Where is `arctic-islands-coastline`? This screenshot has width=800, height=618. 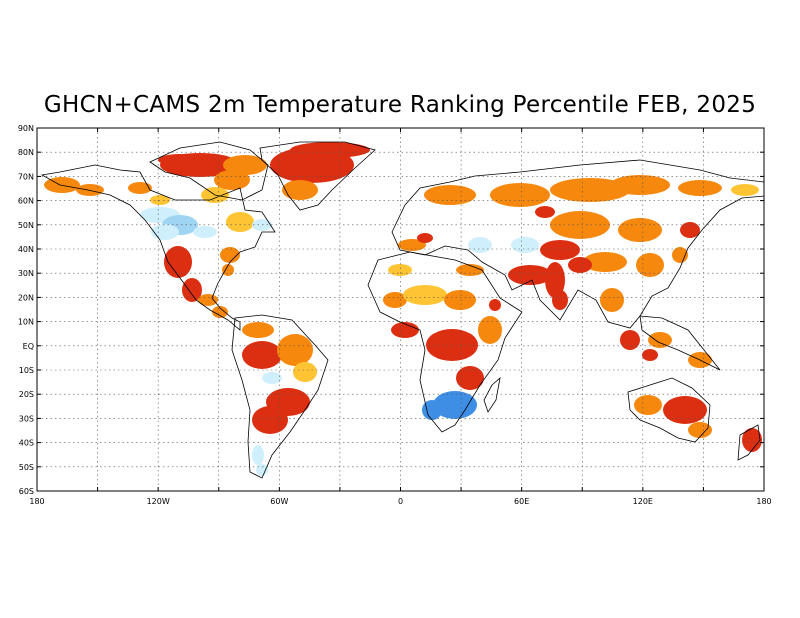
arctic-islands-coastline is located at coordinates (209, 171).